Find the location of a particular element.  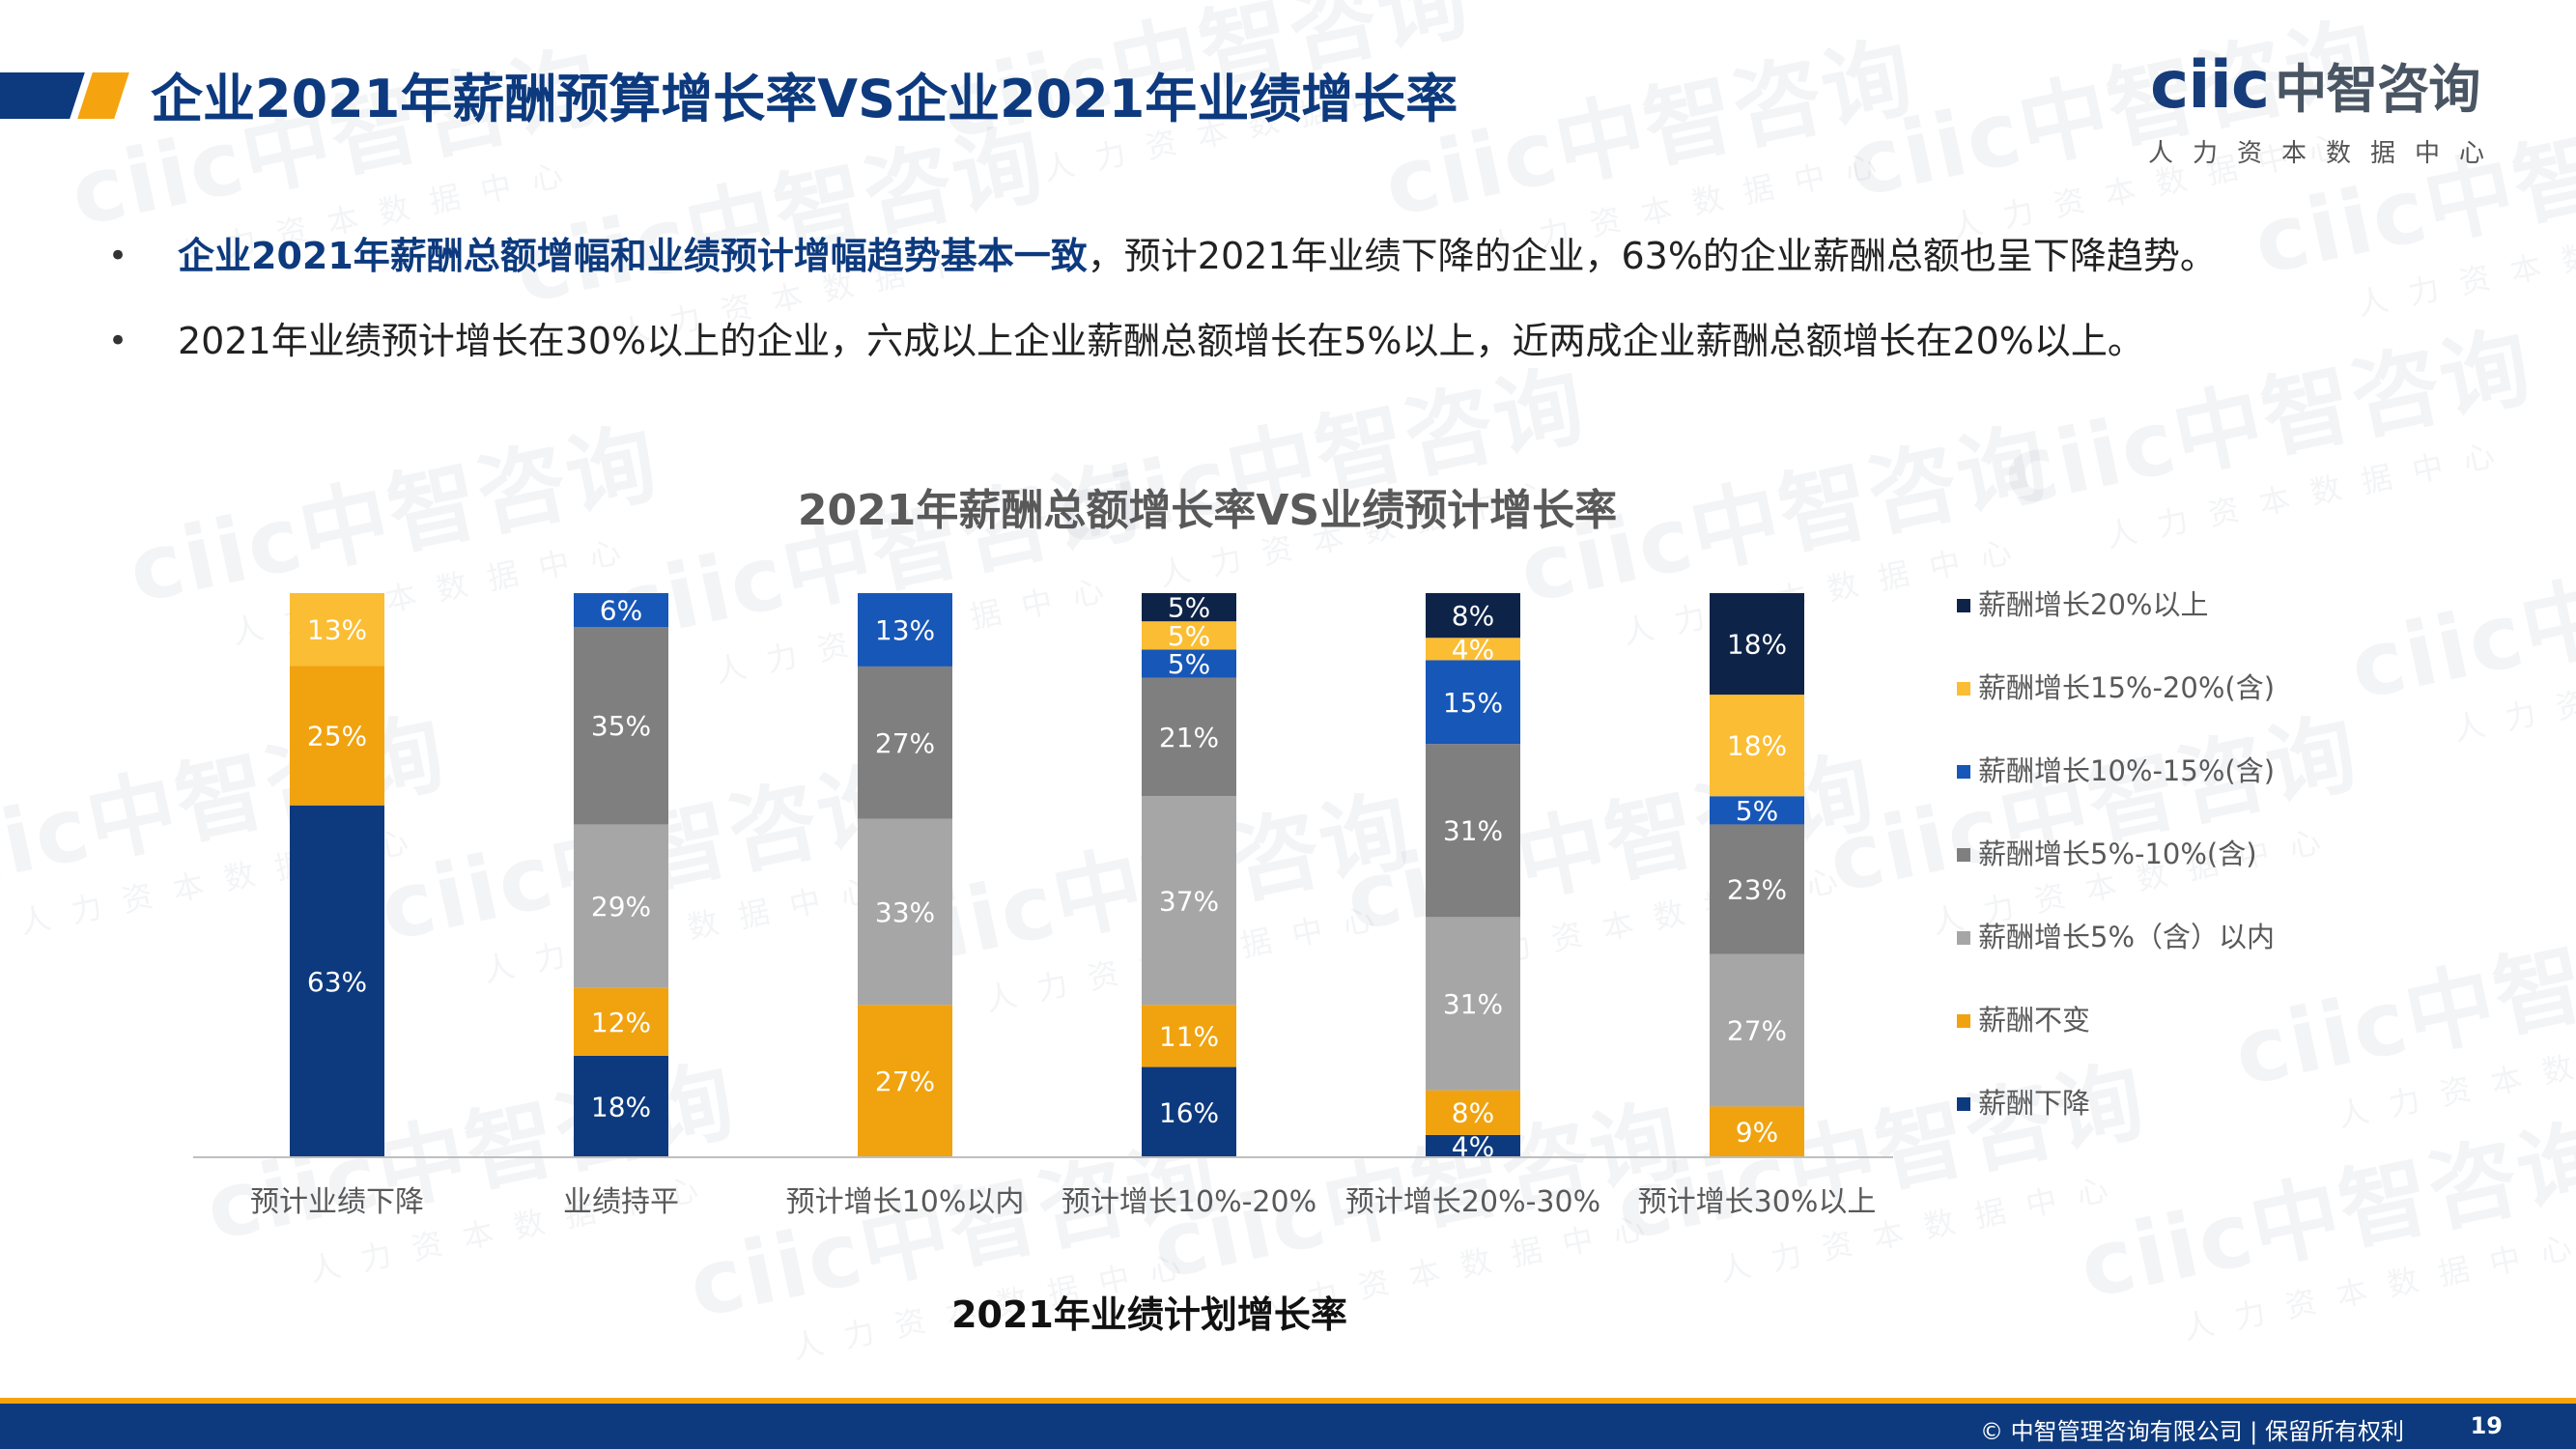

logo-latin: ciic is located at coordinates (2210, 85).